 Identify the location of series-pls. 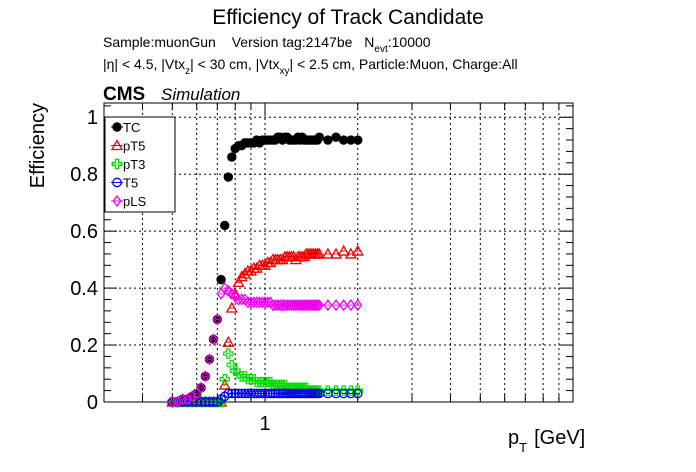
(265, 345).